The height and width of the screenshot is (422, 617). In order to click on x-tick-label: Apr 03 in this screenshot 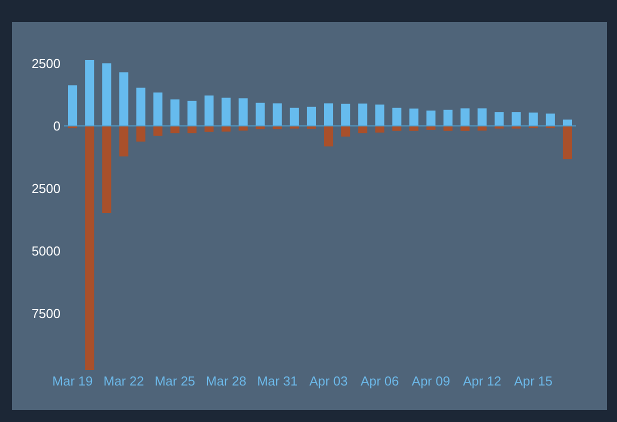, I will do `click(328, 381)`.